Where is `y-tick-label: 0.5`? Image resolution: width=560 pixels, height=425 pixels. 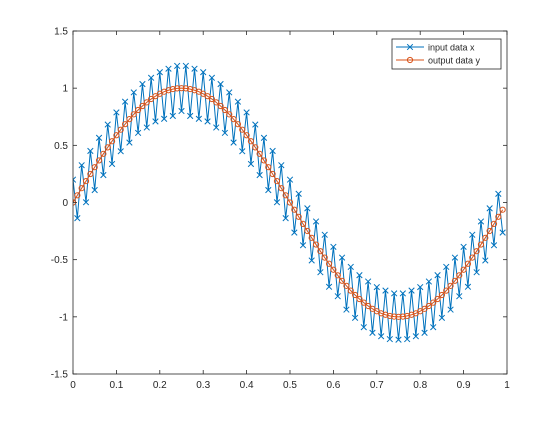 y-tick-label: 0.5 is located at coordinates (61, 146).